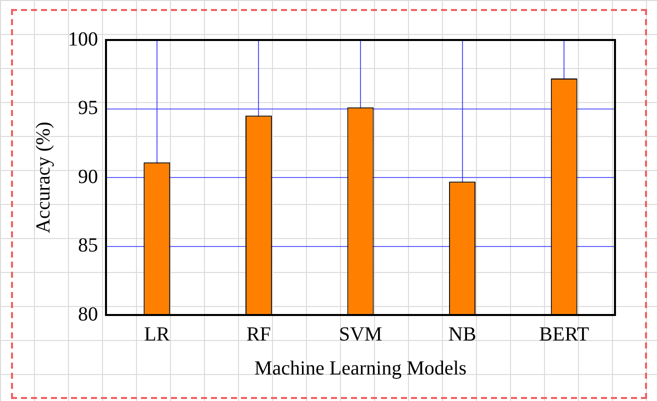 Image resolution: width=657 pixels, height=401 pixels. Describe the element at coordinates (88, 108) in the screenshot. I see `y-tick-label: 95` at that location.